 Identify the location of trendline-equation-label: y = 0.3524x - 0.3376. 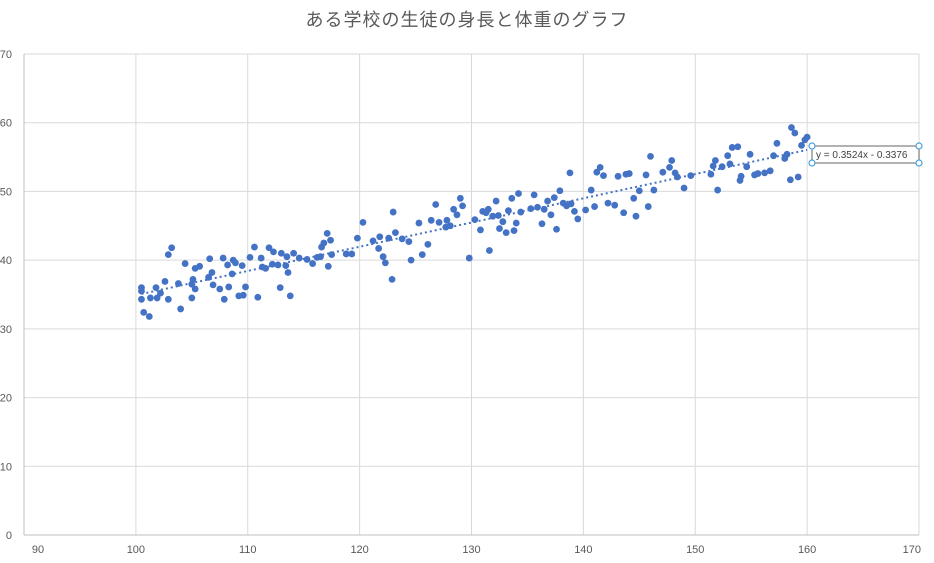
(862, 155).